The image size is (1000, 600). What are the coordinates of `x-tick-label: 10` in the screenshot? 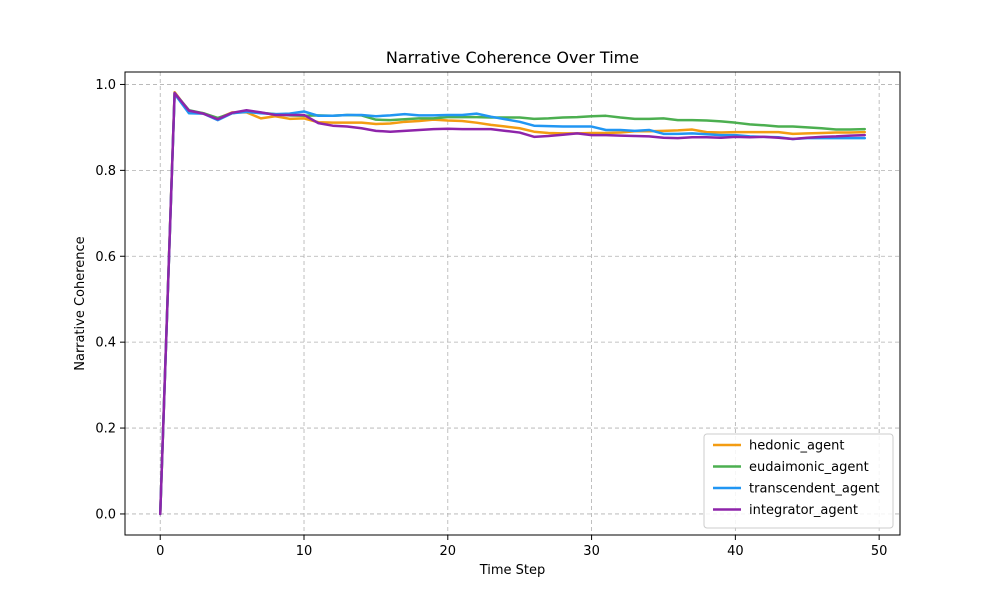 It's located at (304, 551).